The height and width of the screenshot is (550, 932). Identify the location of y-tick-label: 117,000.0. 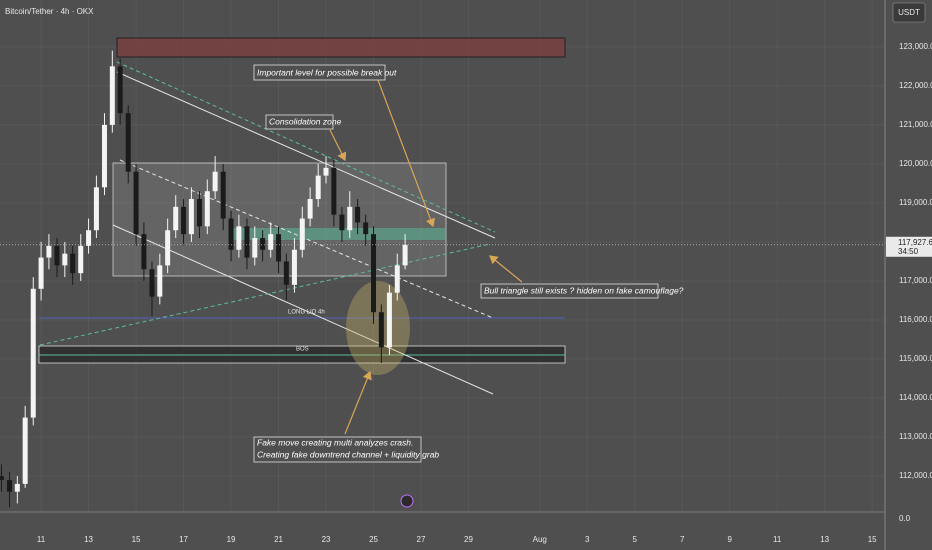
(915, 280).